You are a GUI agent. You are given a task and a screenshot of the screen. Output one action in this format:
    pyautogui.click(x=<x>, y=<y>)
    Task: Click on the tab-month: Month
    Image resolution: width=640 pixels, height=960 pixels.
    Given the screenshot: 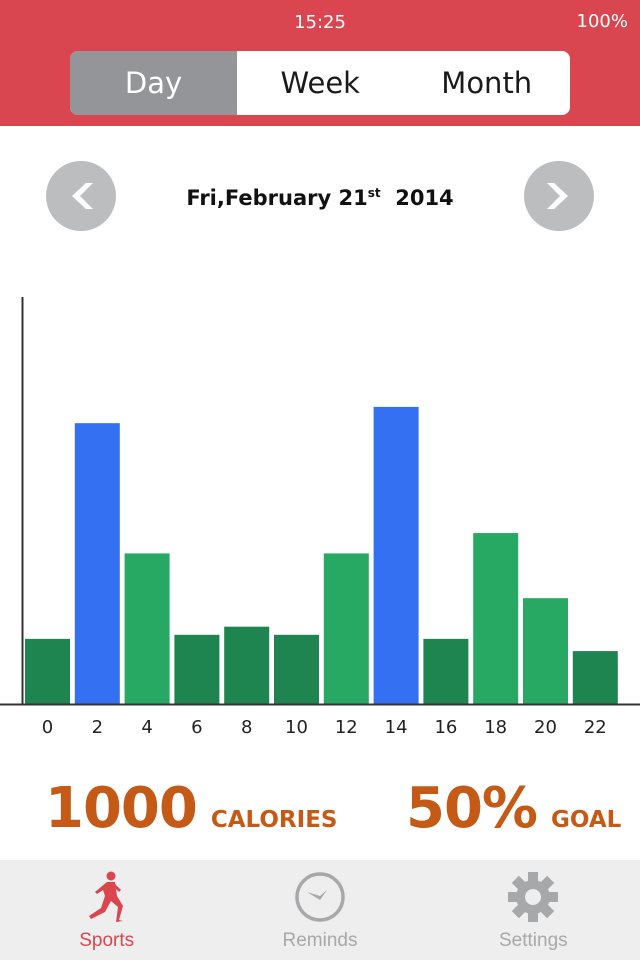 What is the action you would take?
    pyautogui.click(x=487, y=83)
    